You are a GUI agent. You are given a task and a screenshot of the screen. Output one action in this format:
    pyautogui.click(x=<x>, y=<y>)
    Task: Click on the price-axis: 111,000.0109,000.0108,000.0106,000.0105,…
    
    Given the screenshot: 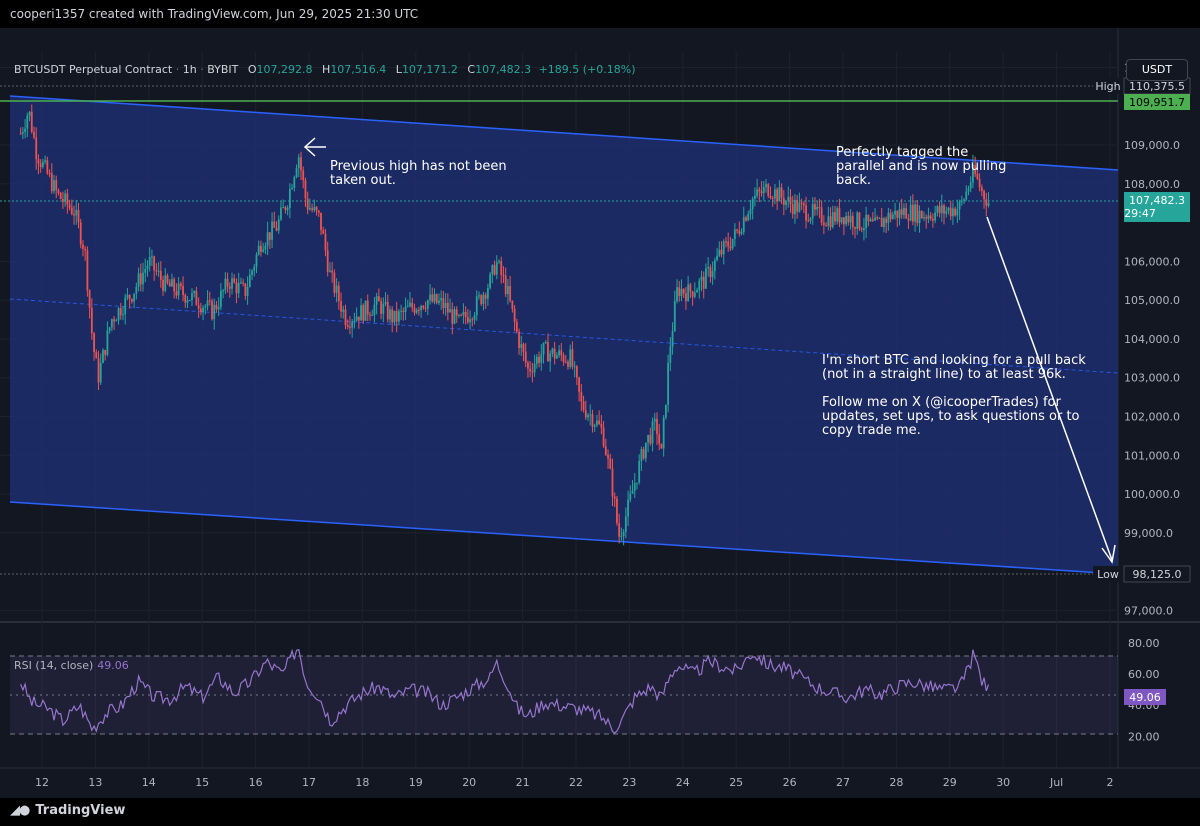 What is the action you would take?
    pyautogui.click(x=1152, y=340)
    